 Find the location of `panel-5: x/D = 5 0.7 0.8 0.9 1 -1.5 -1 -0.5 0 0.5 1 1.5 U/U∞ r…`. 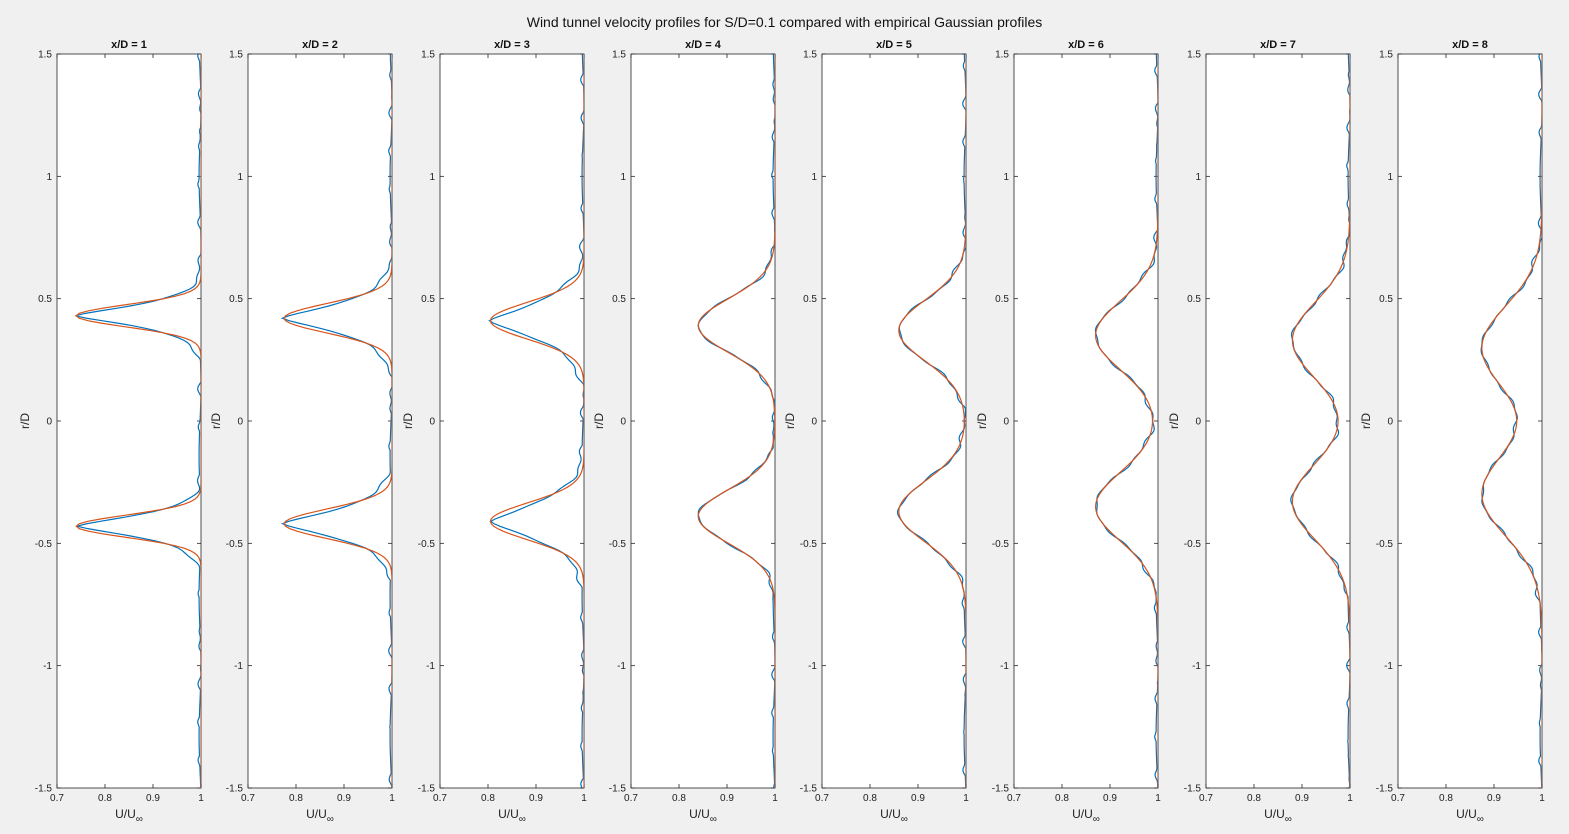

panel-5: x/D = 5 0.7 0.8 0.9 1 -1.5 -1 -0.5 0 0.5 1 1.5 U/U∞ r… is located at coordinates (876, 432).